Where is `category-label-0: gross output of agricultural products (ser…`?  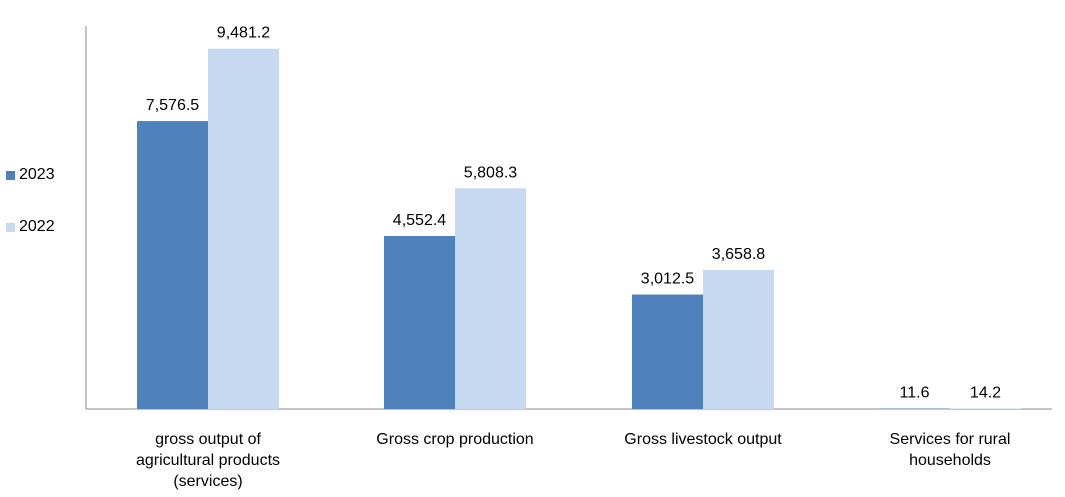 category-label-0: gross output of agricultural products (ser… is located at coordinates (208, 460).